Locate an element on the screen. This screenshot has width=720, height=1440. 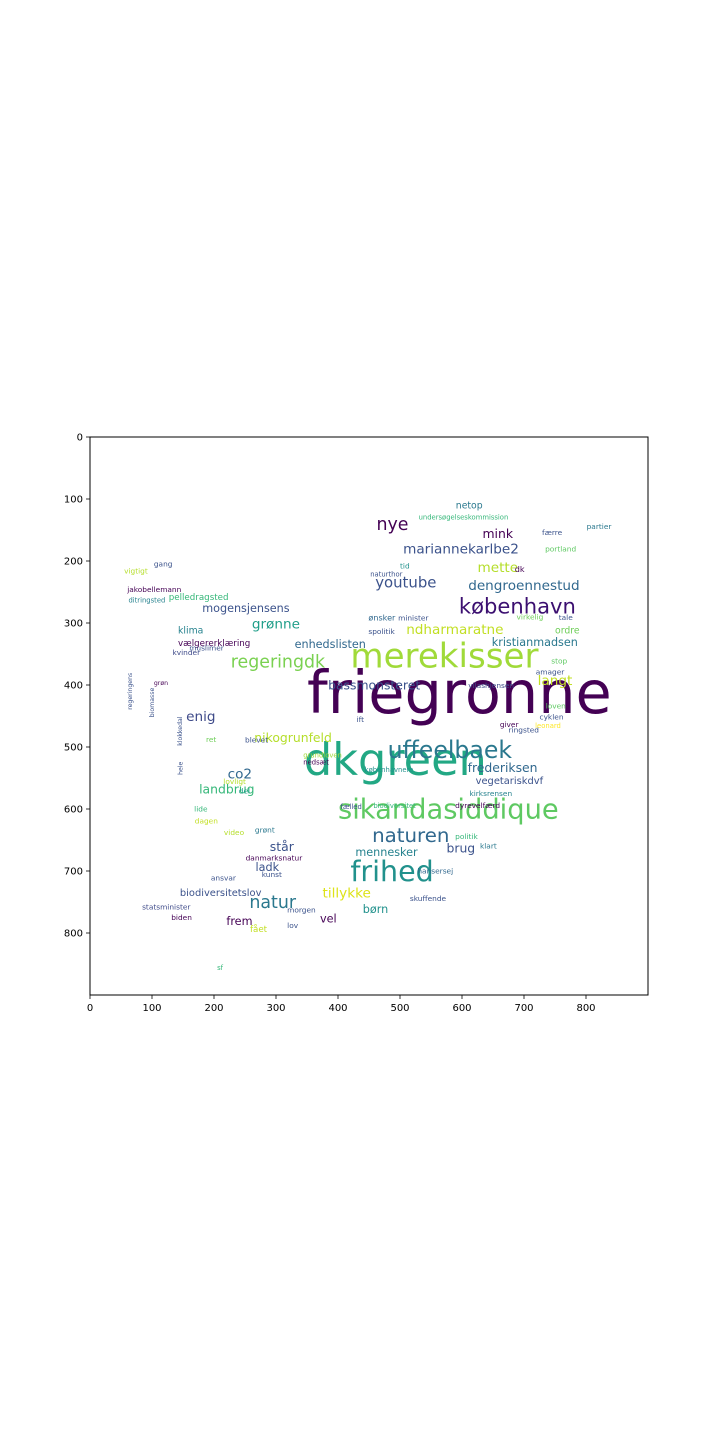
word-del: del is located at coordinates (244, 791).